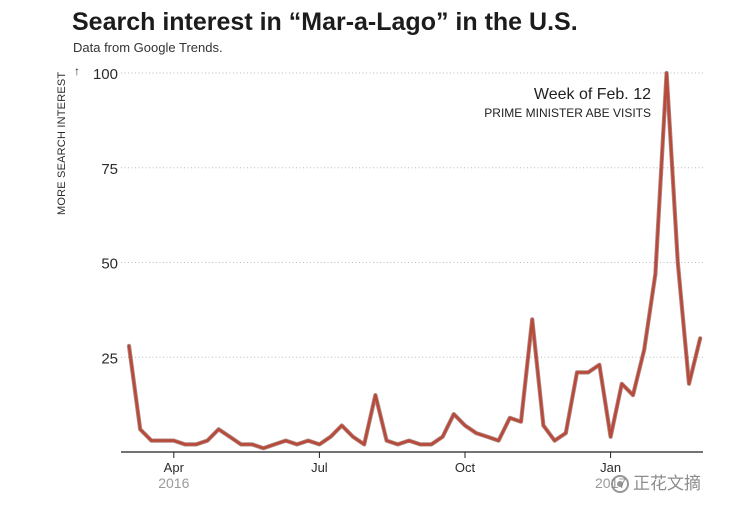  Describe the element at coordinates (174, 467) in the screenshot. I see `x-tick-label-apr: Apr` at that location.